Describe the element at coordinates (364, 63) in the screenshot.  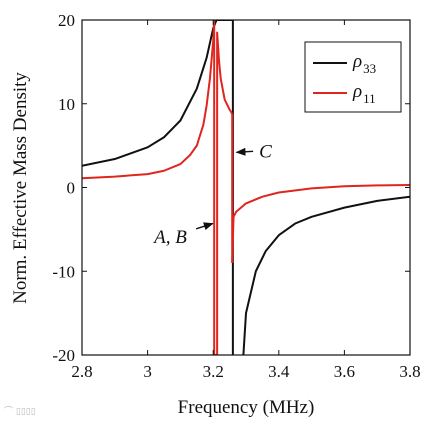
I see `legend-label-33: ρ33` at that location.